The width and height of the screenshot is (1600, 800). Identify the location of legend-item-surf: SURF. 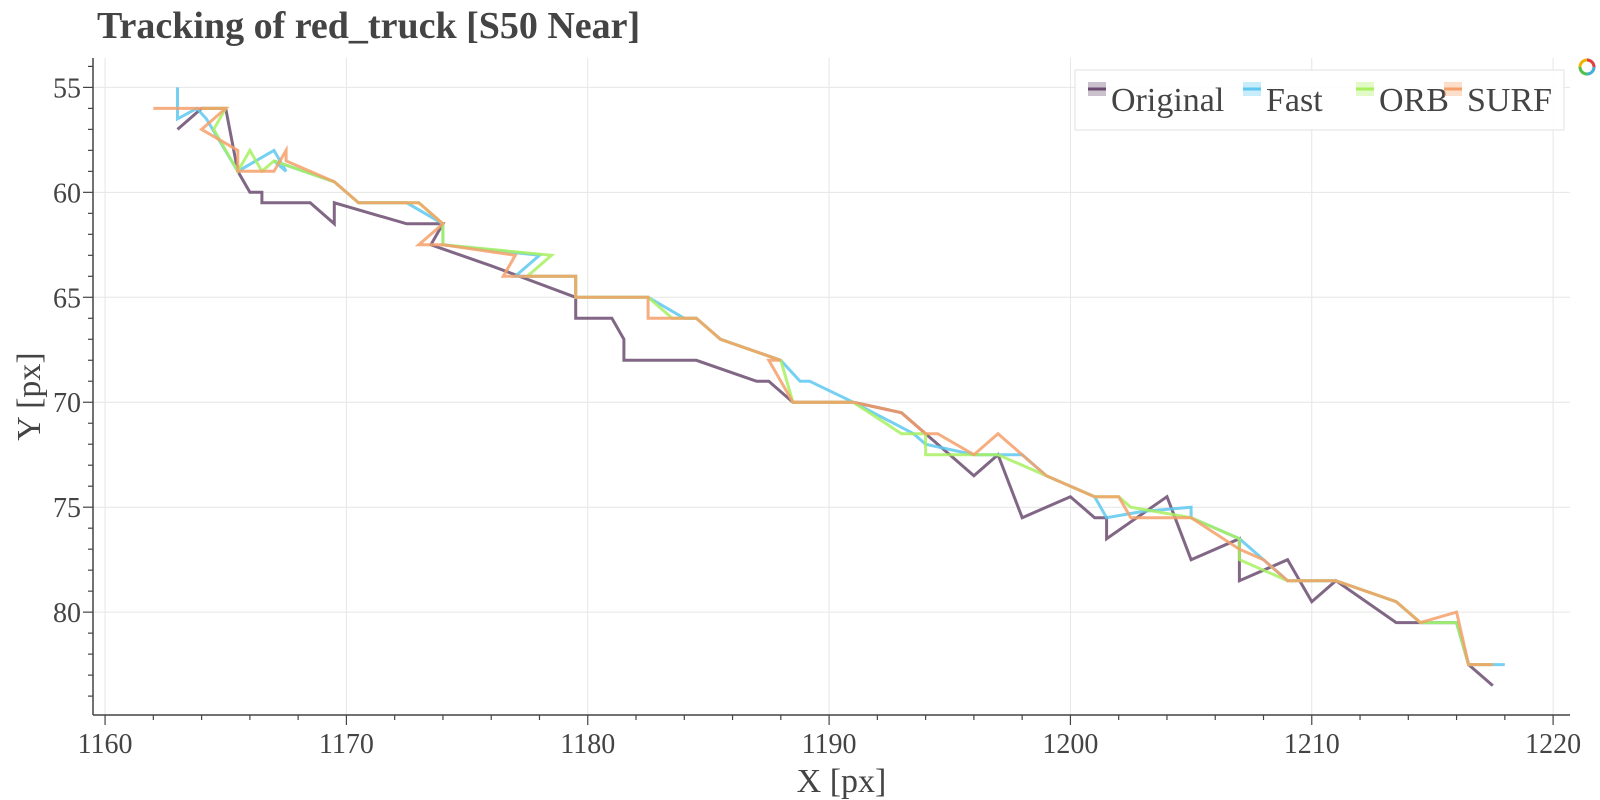
(1498, 100).